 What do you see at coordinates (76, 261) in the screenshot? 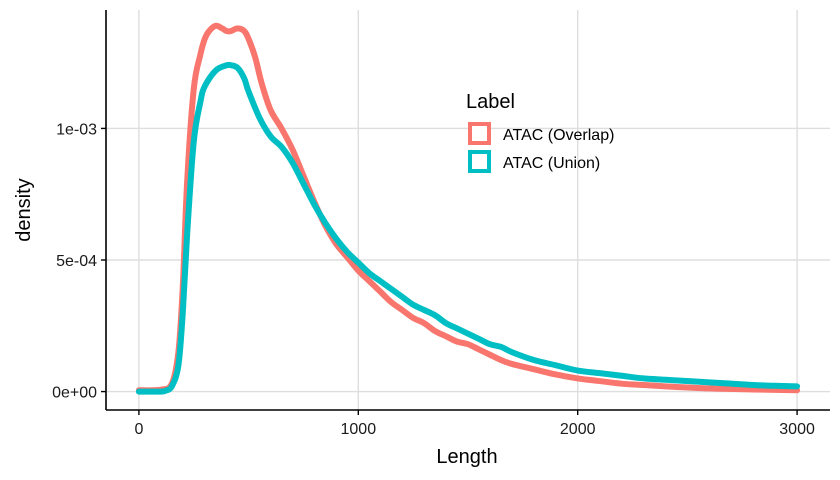
I see `y-tick-label: 5e-04` at bounding box center [76, 261].